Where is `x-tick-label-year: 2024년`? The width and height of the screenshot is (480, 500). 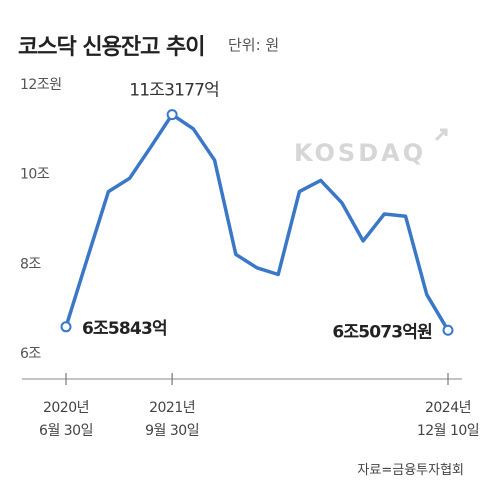
x-tick-label-year: 2024년 is located at coordinates (448, 408).